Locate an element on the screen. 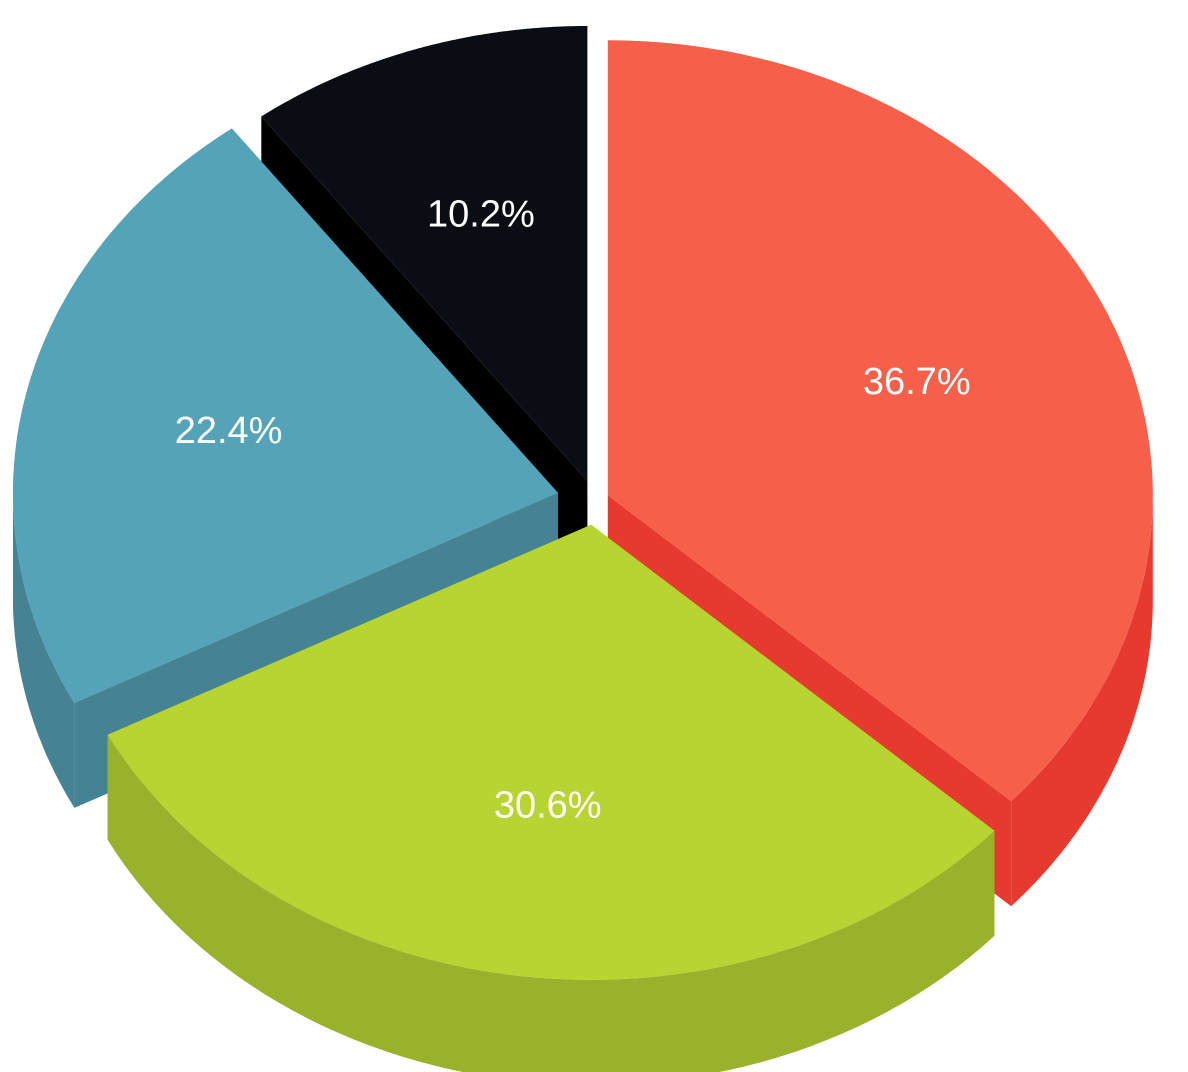 This screenshot has width=1188, height=1072. slice-label-1: 30.6% is located at coordinates (548, 806).